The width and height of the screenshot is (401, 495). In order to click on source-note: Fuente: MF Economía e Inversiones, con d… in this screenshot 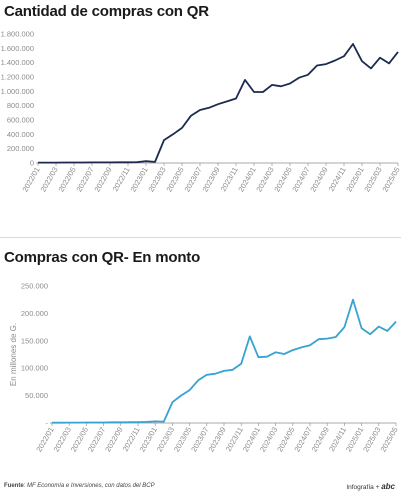, I will do `click(79, 486)`.